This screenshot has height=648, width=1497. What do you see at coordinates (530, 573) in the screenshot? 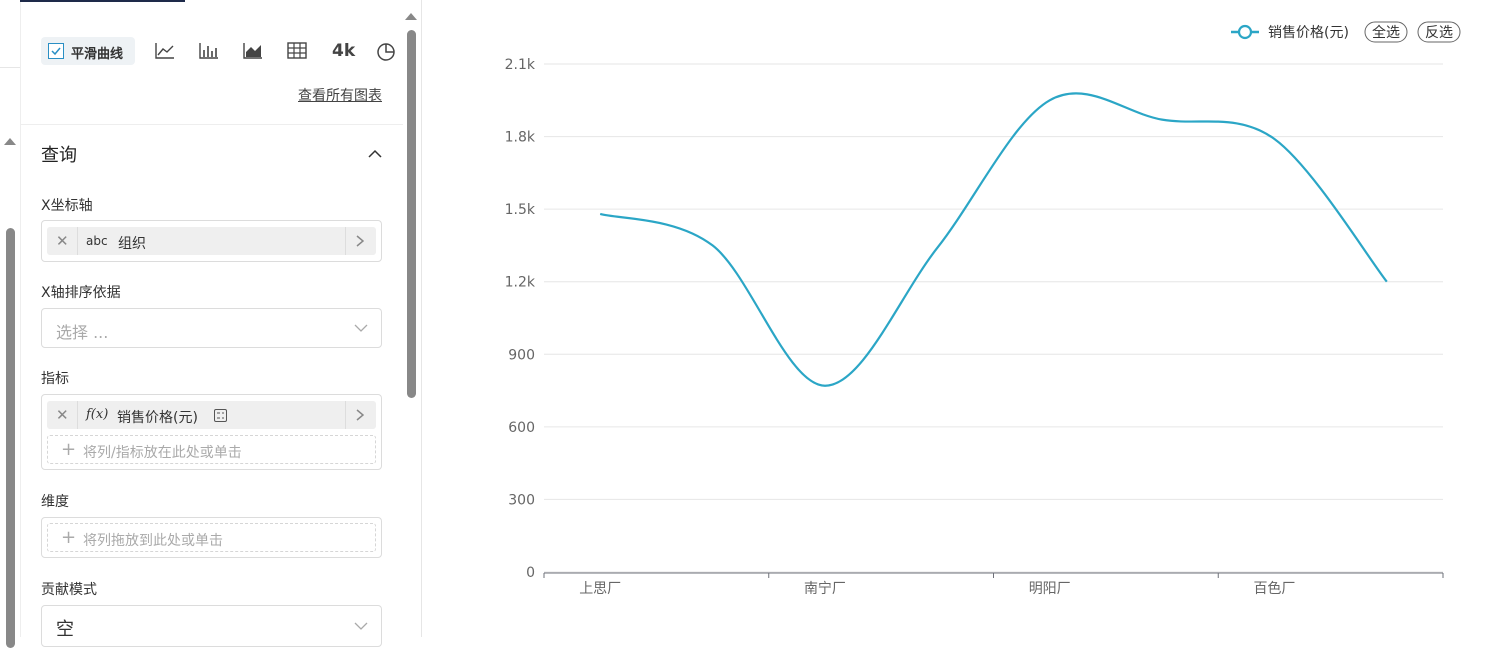
I see `y-tick-label: 0` at bounding box center [530, 573].